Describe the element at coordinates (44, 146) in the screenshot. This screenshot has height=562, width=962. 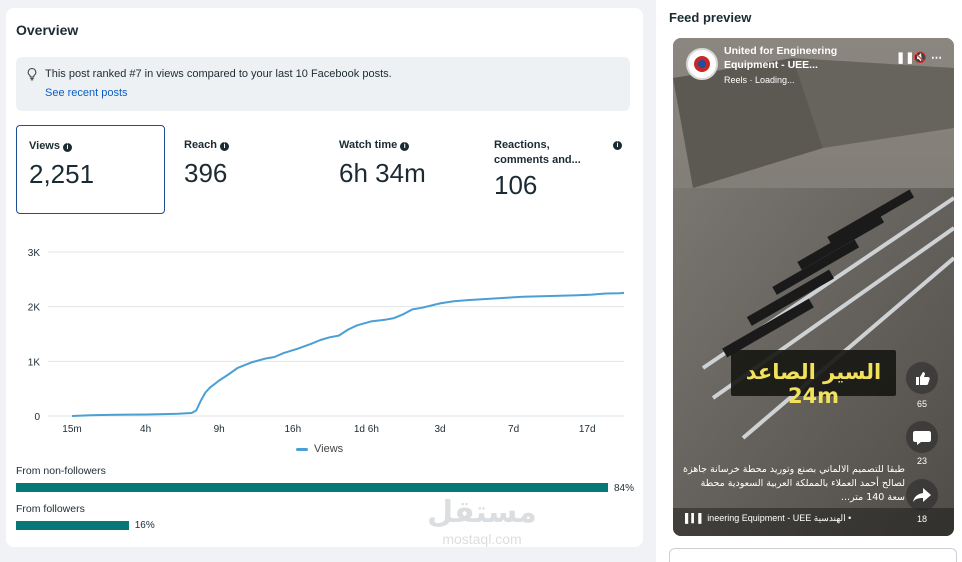
I see `metric-views-label: Views` at that location.